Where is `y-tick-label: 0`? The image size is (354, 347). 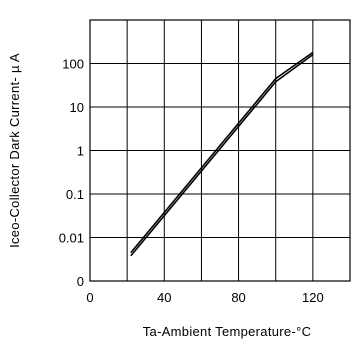 y-tick-label: 0 is located at coordinates (80, 281).